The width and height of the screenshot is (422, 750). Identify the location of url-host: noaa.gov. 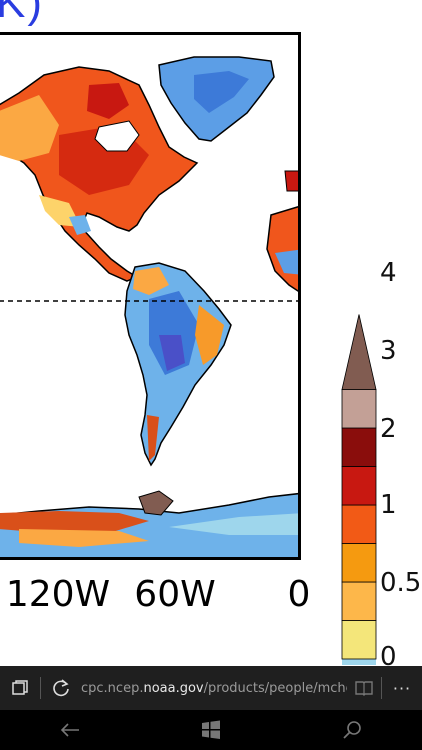
(173, 688).